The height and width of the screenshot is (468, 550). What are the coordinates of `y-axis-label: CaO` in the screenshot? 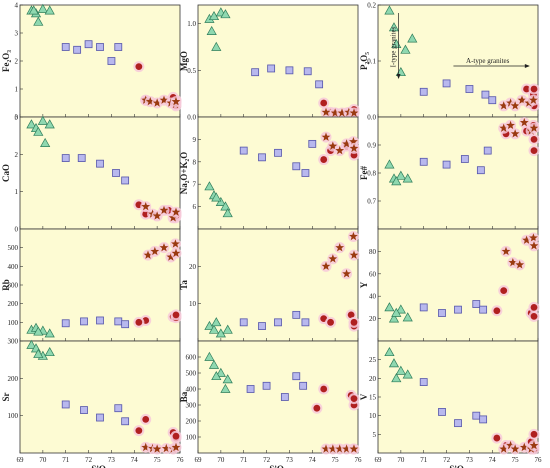 It's located at (6, 173).